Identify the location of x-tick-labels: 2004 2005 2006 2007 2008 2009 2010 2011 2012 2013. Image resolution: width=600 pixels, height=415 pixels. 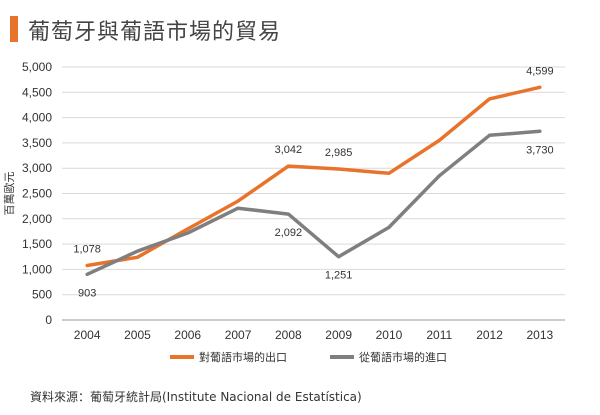
(314, 335).